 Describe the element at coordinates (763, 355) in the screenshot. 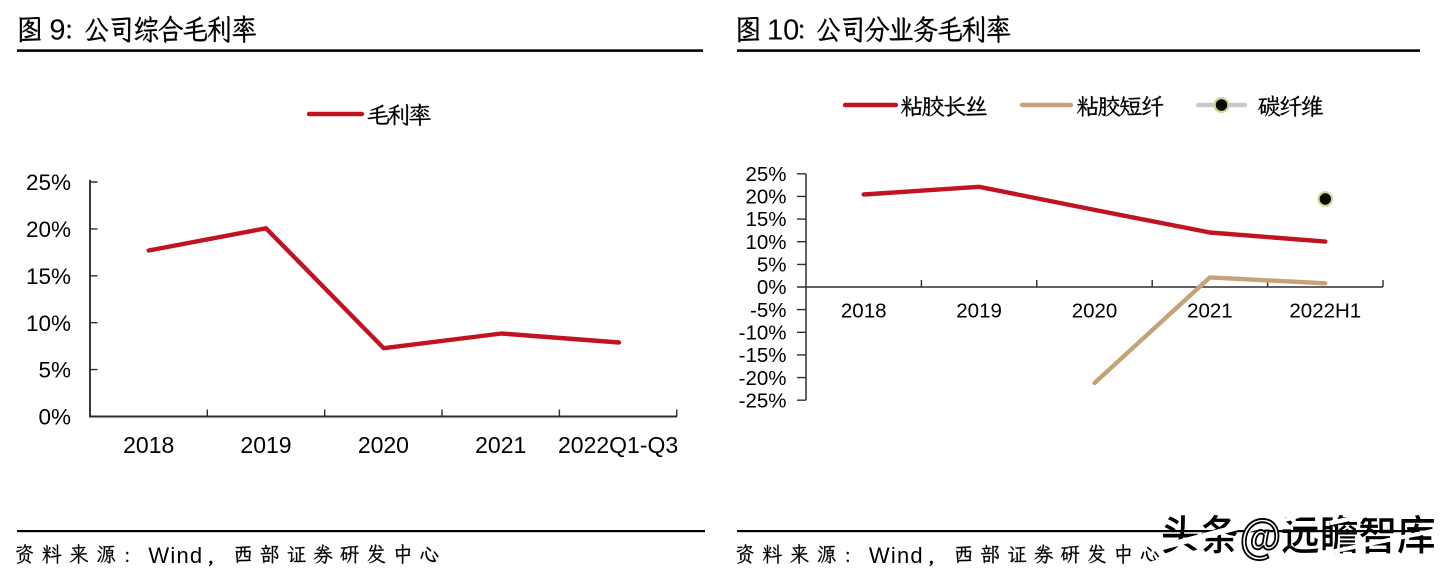

I see `svg-text: -15%` at that location.